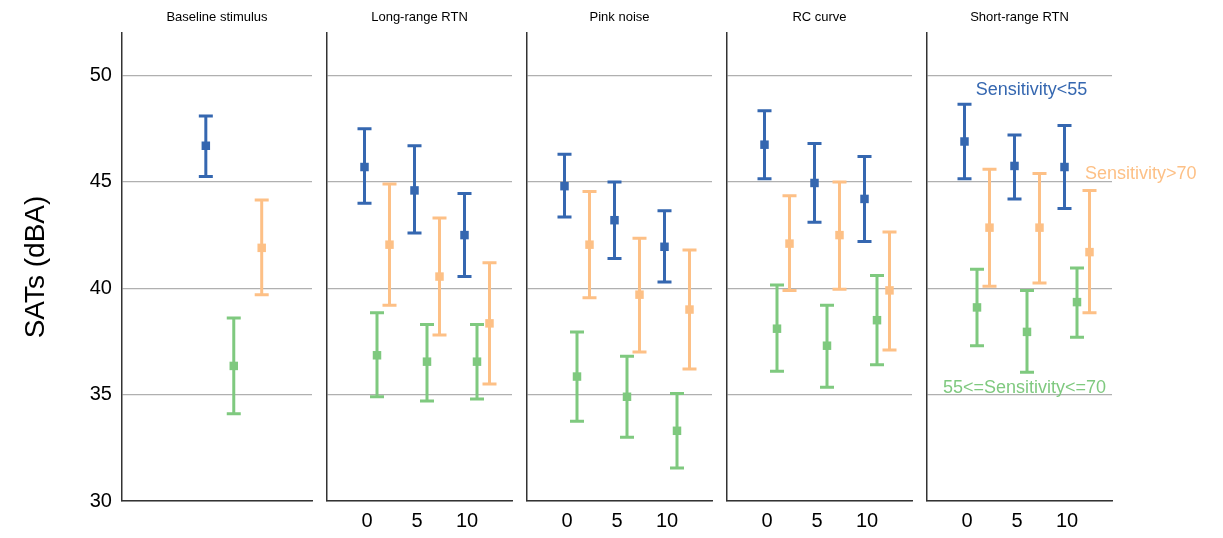 The width and height of the screenshot is (1223, 538). I want to click on chart-title: Pink noise, so click(619, 16).